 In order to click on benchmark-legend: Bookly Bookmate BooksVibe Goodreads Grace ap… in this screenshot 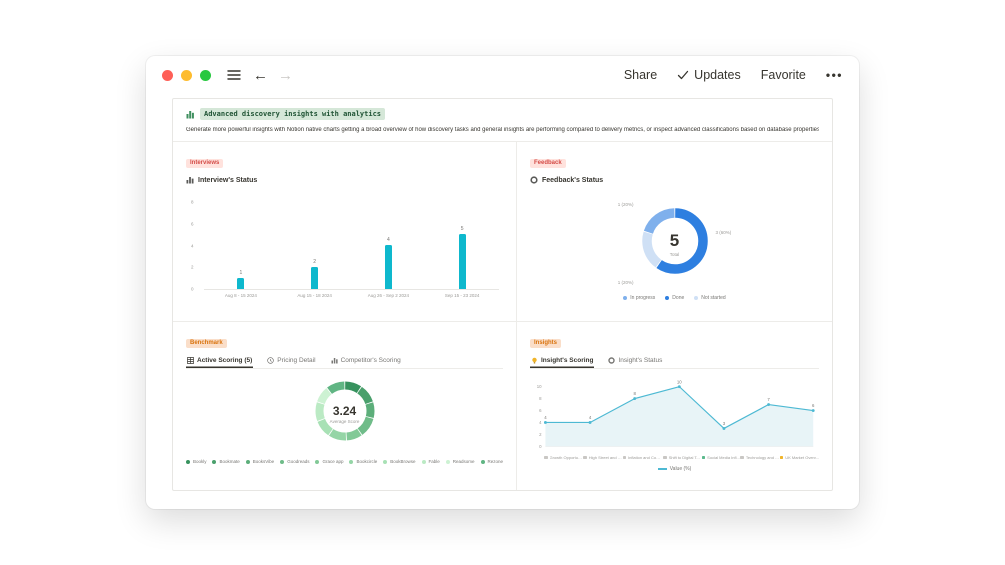, I will do `click(344, 461)`.